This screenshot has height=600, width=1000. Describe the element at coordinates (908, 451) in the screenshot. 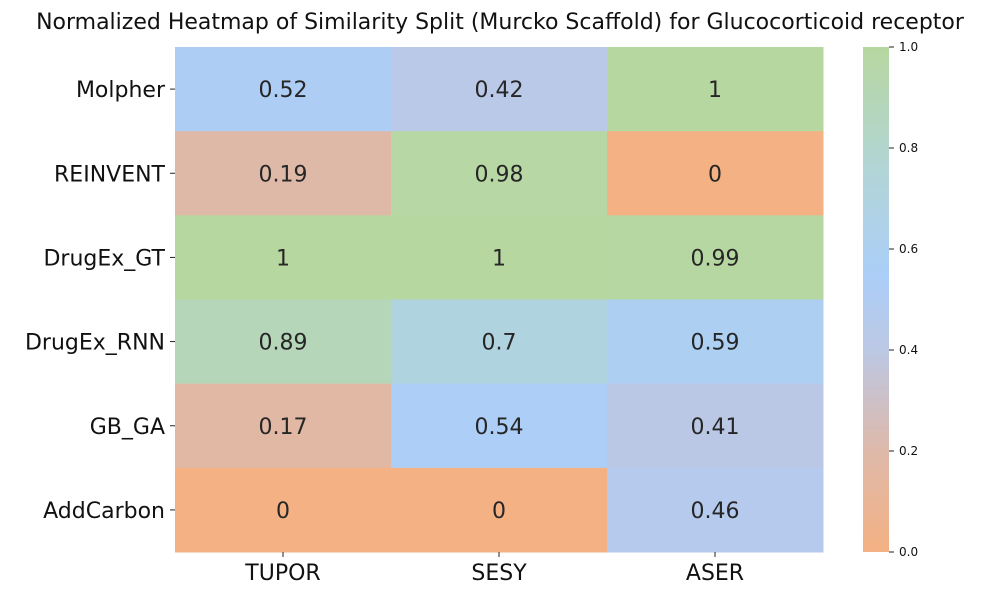

I see `colorbar-tick-label: 0.2` at that location.